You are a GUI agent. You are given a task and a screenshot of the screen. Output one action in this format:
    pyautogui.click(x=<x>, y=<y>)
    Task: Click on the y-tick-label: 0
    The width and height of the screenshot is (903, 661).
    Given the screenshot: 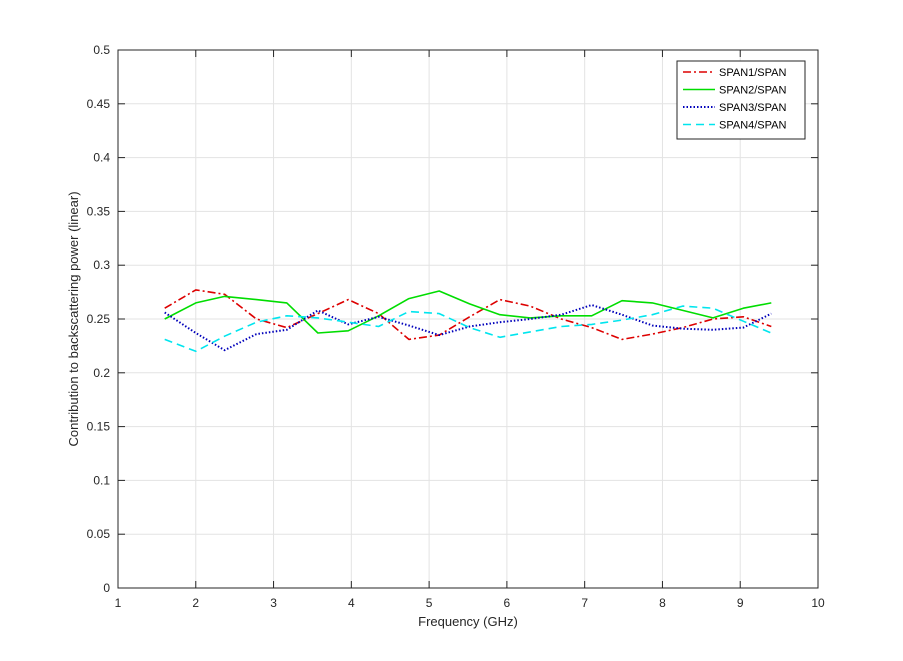 What is the action you would take?
    pyautogui.click(x=106, y=588)
    